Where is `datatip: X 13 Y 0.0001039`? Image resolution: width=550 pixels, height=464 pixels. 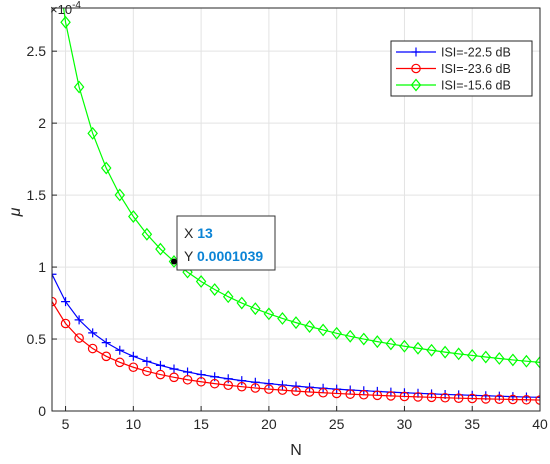 datatip: X 13 Y 0.0001039 is located at coordinates (223, 243).